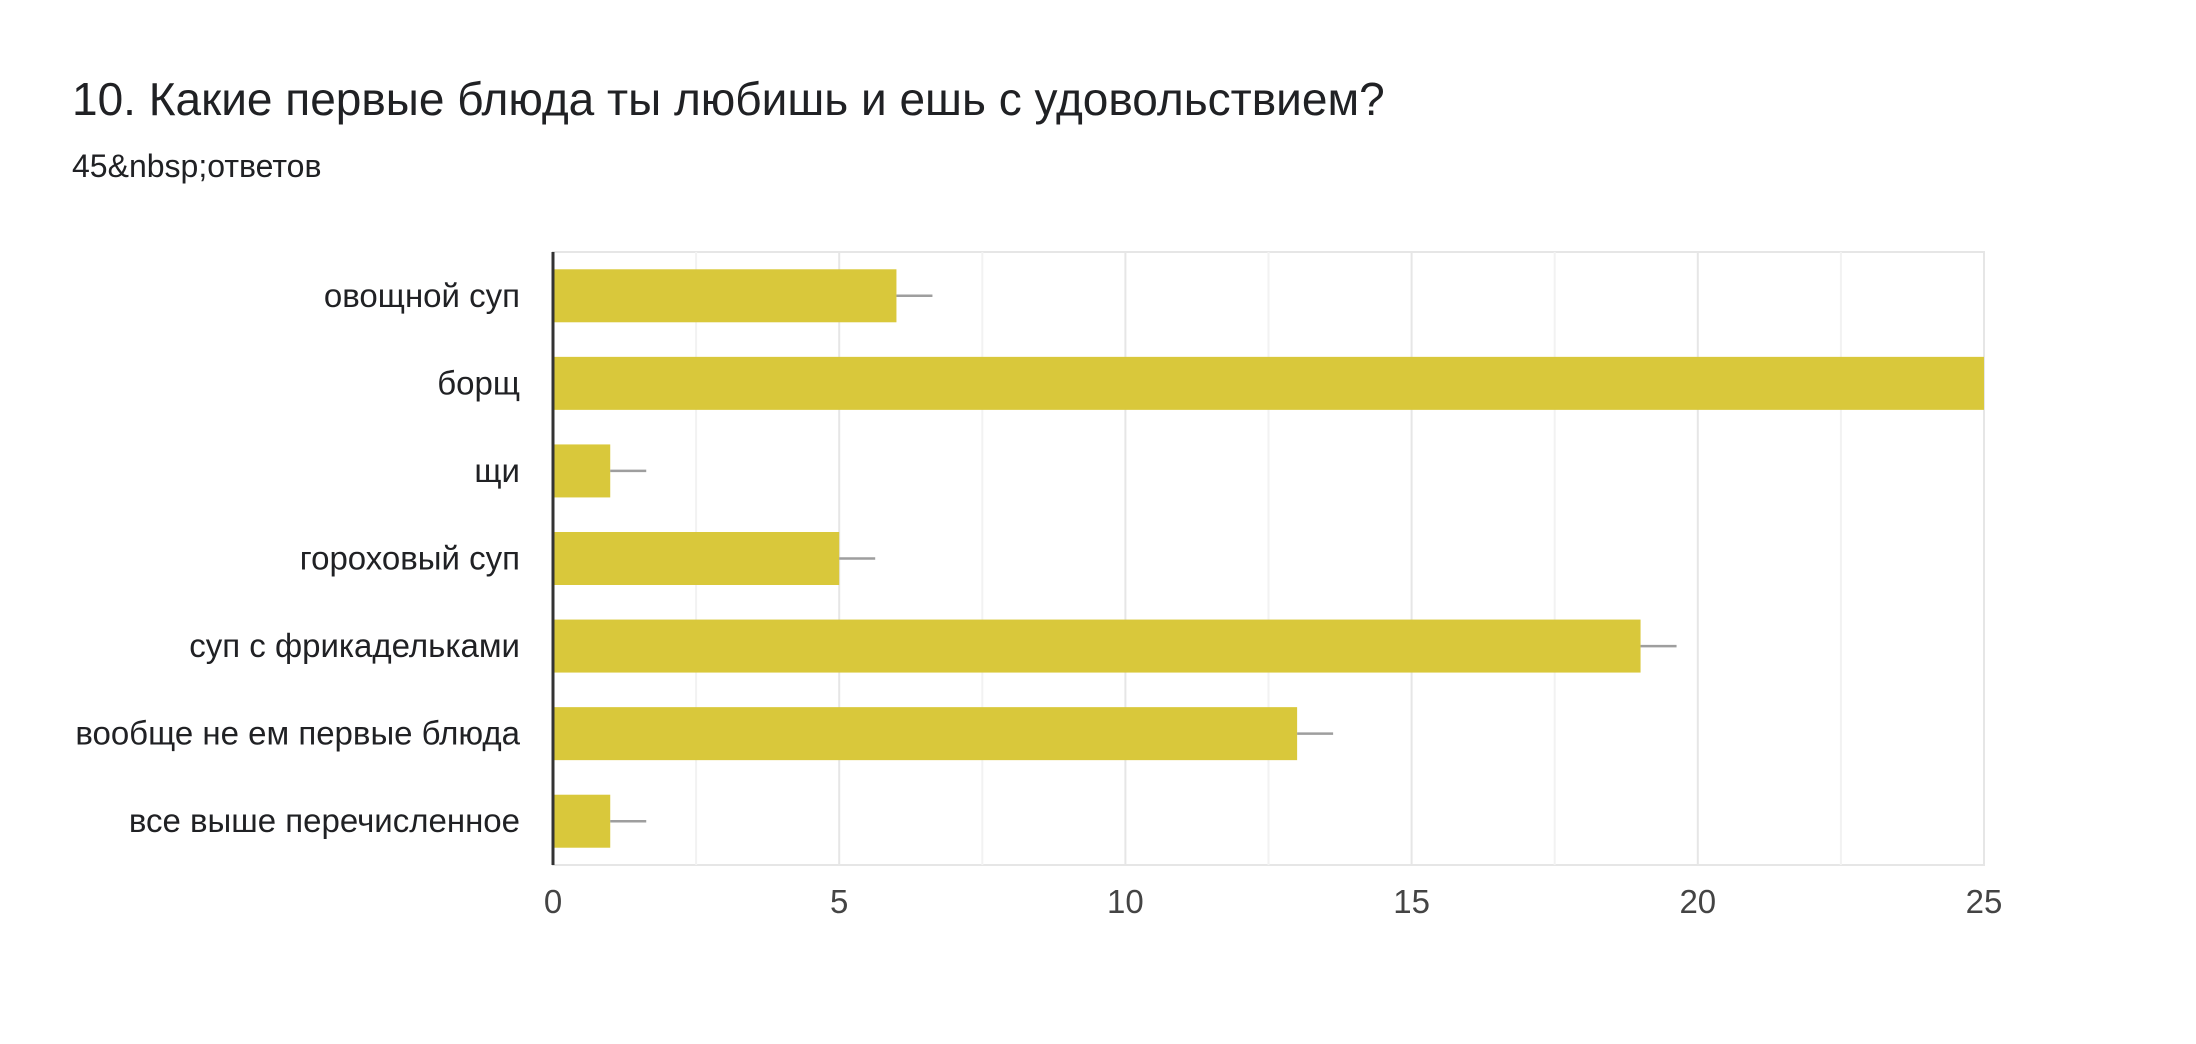  Describe the element at coordinates (478, 382) in the screenshot. I see `category-label: борщ` at that location.